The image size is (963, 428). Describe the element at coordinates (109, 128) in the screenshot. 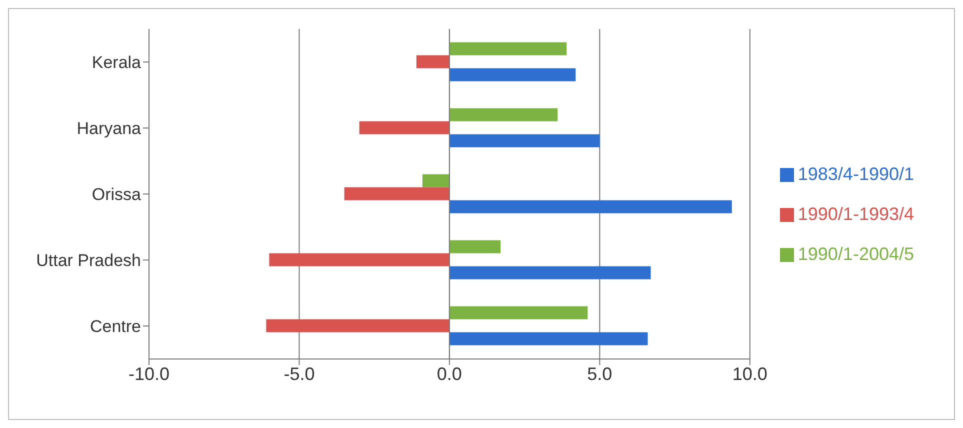

I see `y-tick-label: Haryana` at that location.